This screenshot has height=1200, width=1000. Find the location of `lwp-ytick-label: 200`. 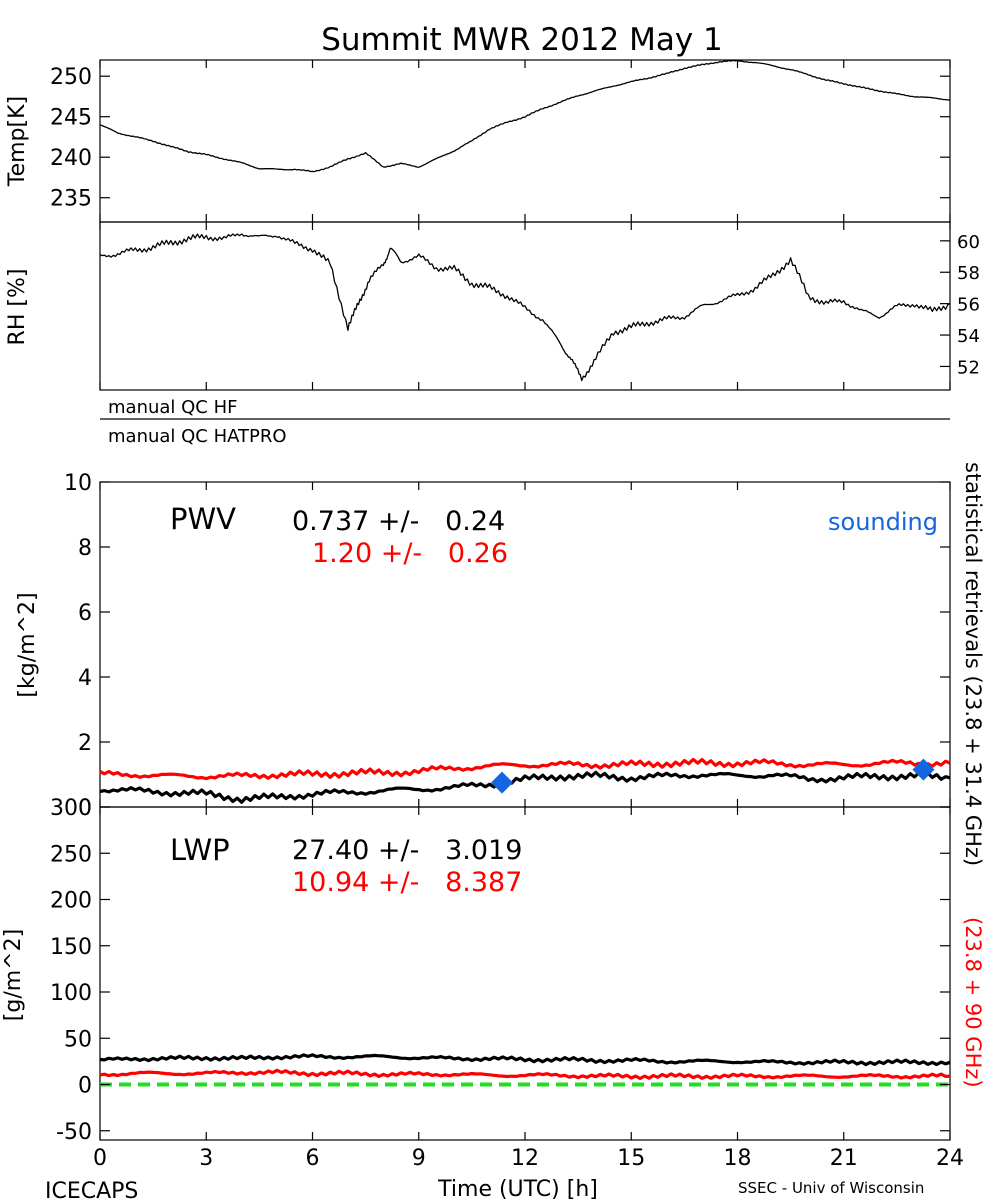

lwp-ytick-label: 200 is located at coordinates (71, 901).